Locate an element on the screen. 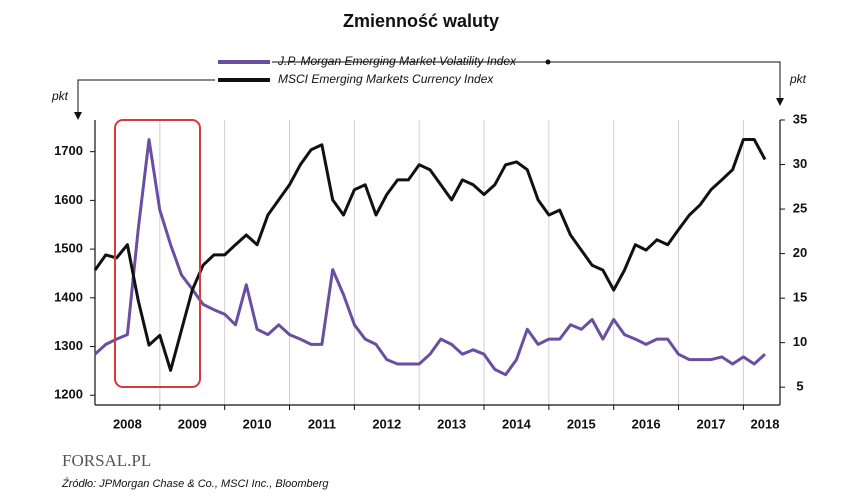 This screenshot has height=500, width=843. logo: FORSAL.PL is located at coordinates (106, 460).